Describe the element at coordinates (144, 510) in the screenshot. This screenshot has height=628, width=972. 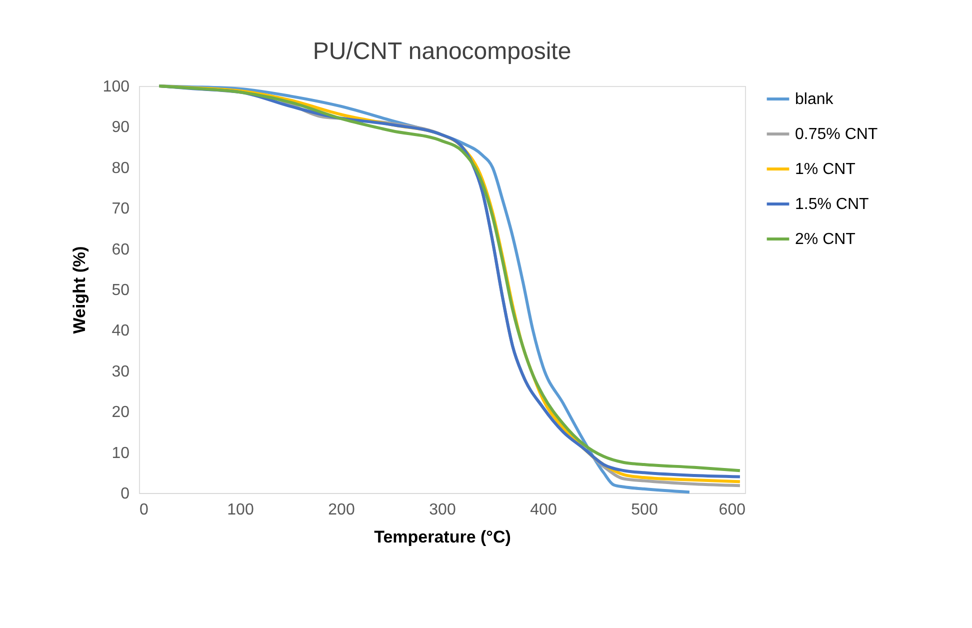
I see `x-tick-label: 0` at that location.